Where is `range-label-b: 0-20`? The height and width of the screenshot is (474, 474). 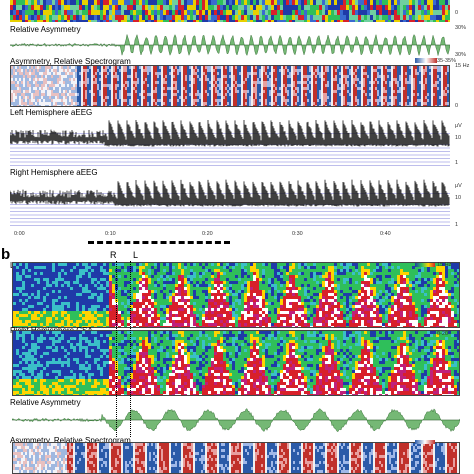
range-label-b: 0-20 is located at coordinates (443, 334).